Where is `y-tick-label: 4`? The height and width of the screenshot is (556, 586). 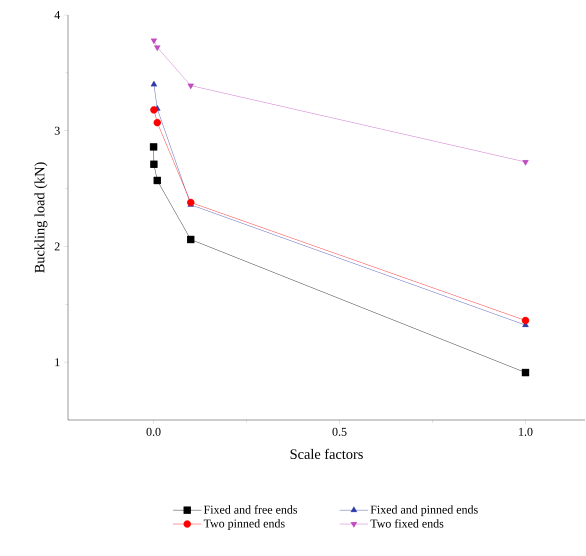 y-tick-label: 4 is located at coordinates (57, 15).